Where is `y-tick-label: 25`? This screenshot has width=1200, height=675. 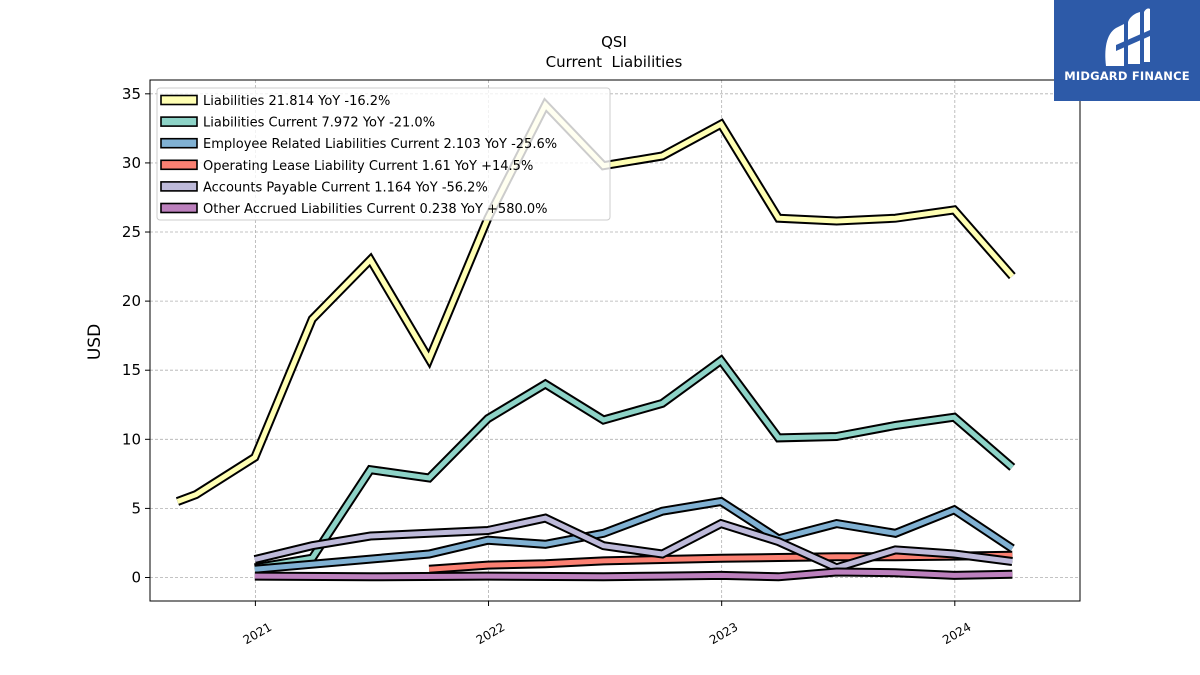
y-tick-label: 25 is located at coordinates (131, 232).